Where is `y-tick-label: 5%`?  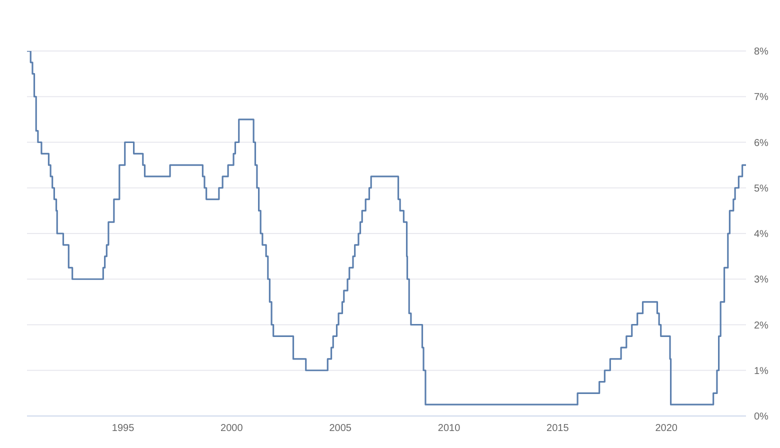
y-tick-label: 5% is located at coordinates (761, 188).